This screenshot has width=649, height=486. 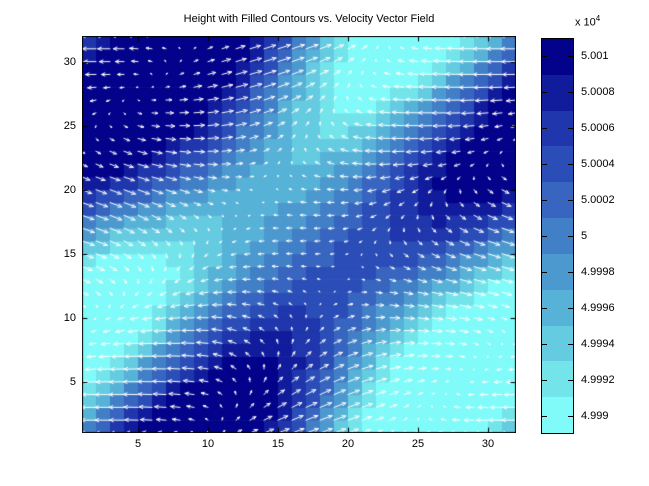 I want to click on colorbar-tick-label: 5.0002, so click(x=598, y=200).